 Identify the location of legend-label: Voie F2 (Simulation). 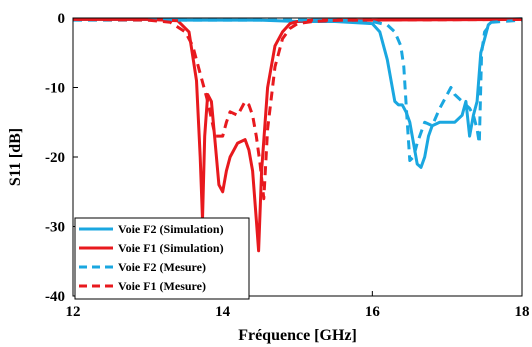
(171, 229).